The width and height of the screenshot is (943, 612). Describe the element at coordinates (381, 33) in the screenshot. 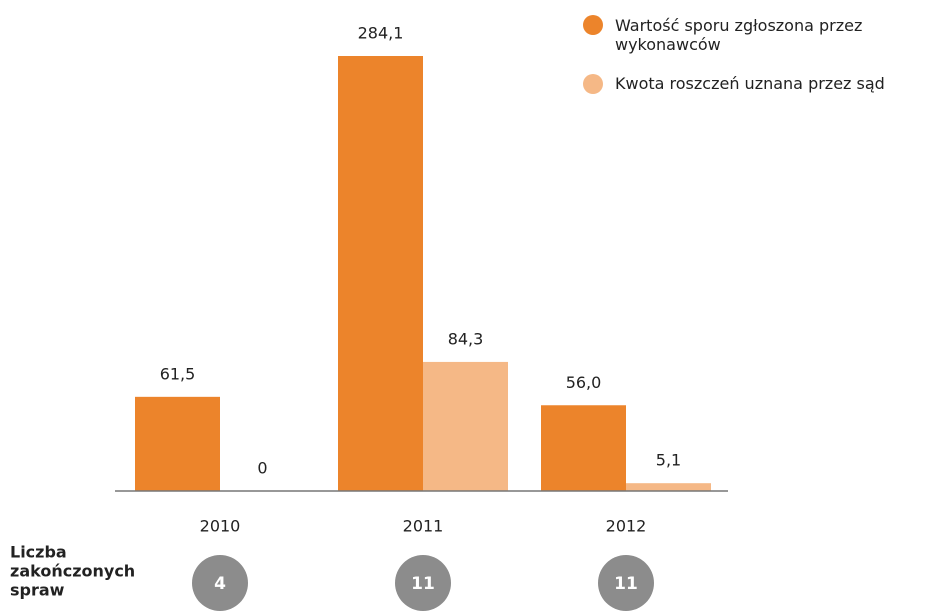

I see `data-label: 284,1` at that location.